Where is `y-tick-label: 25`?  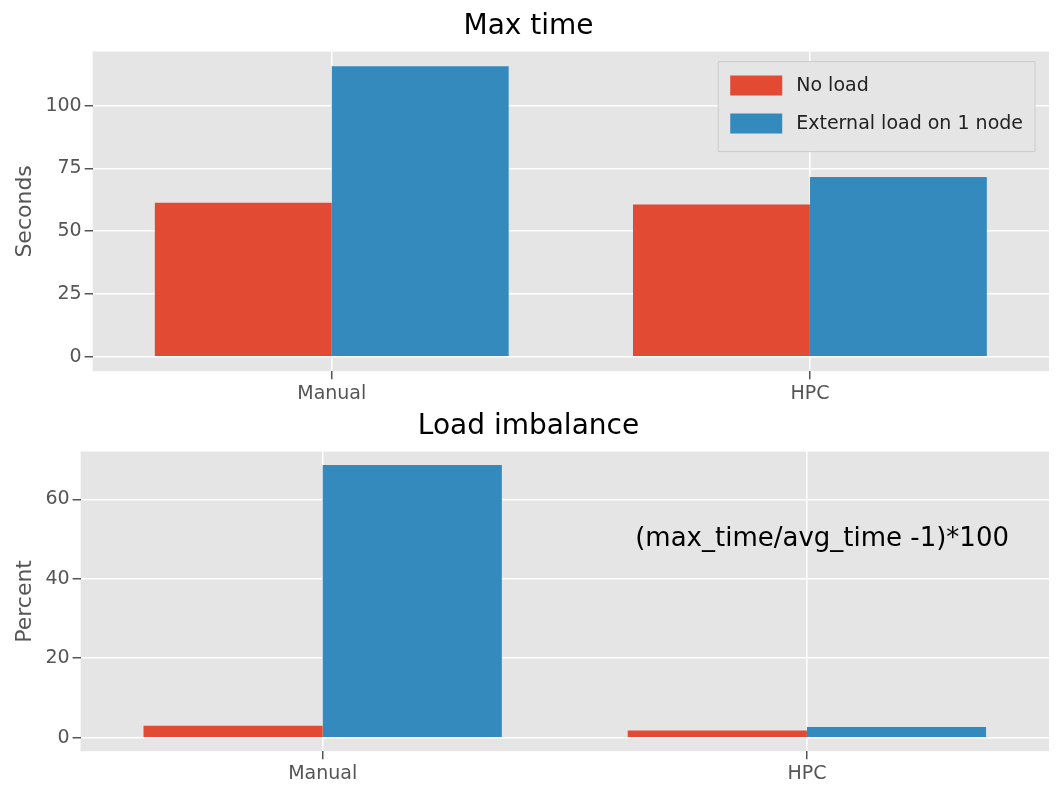
y-tick-label: 25 is located at coordinates (69, 291).